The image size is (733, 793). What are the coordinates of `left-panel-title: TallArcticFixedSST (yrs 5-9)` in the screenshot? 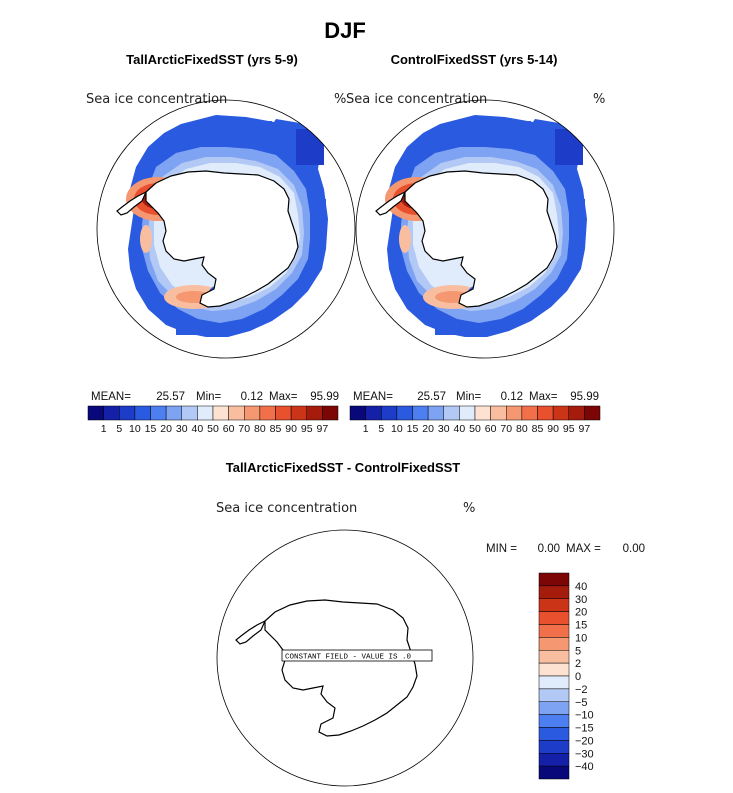 It's located at (212, 59).